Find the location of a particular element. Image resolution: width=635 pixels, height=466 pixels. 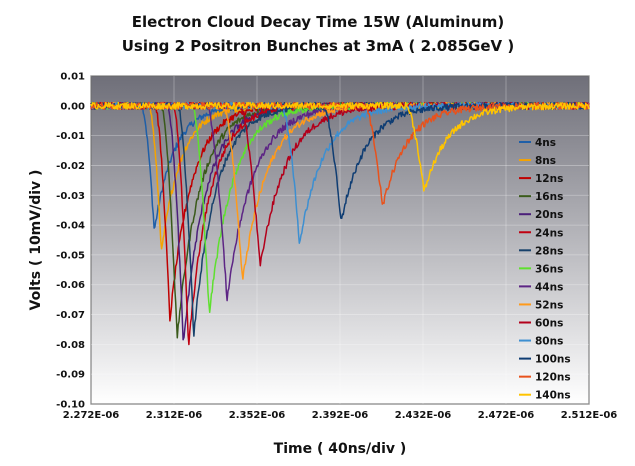

y-tick-label: -0.08 is located at coordinates (70, 345).